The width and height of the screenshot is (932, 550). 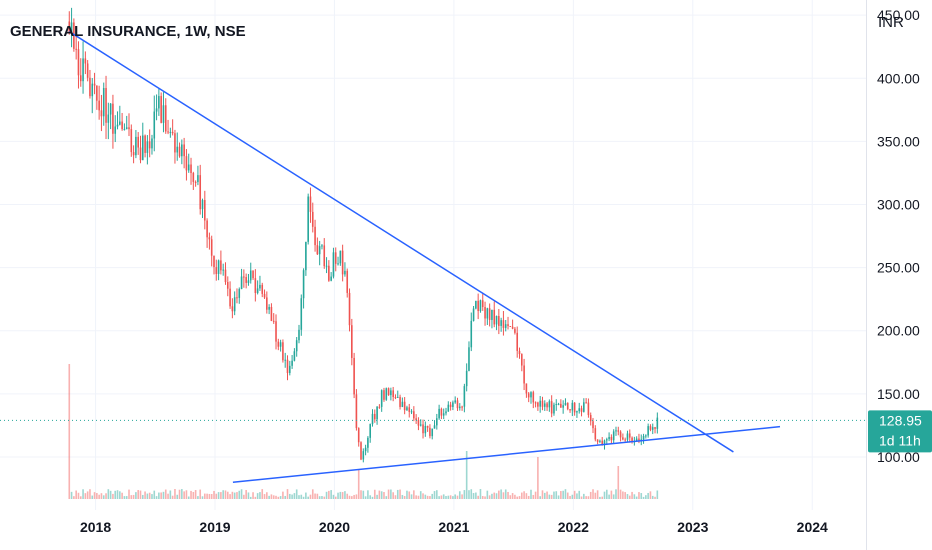 I want to click on y-tick-label: 250.00, so click(x=898, y=268).